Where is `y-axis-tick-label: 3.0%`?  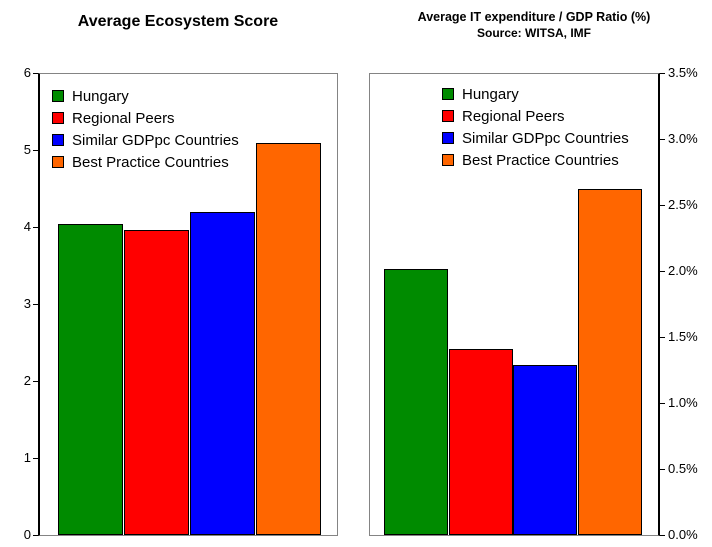 y-axis-tick-label: 3.0% is located at coordinates (683, 138).